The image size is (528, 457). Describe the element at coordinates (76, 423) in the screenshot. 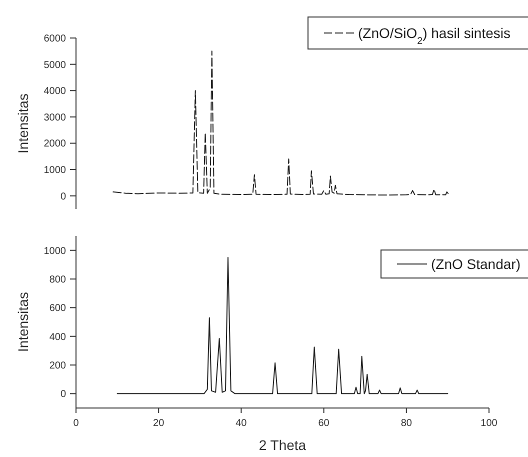

I see `x-tick-label: 0` at that location.